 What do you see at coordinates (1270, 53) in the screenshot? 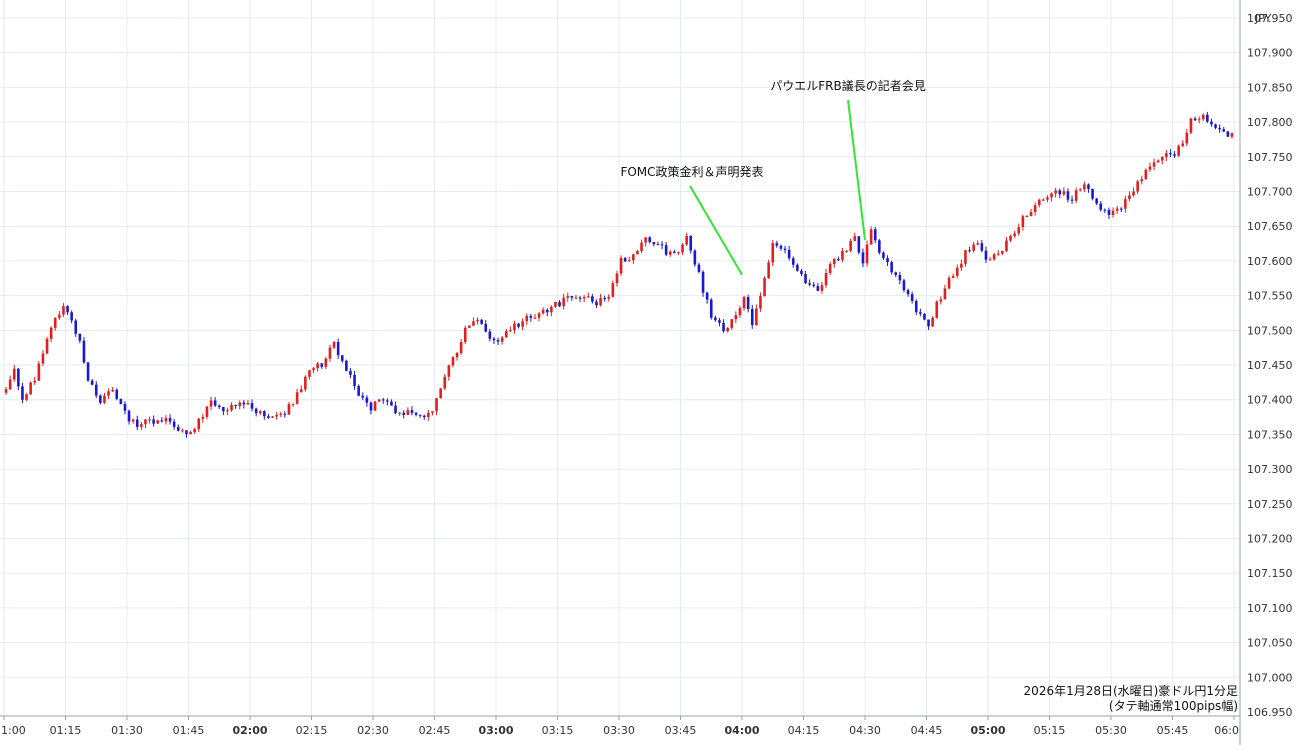
I see `y-tick-label: 107.900` at bounding box center [1270, 53].